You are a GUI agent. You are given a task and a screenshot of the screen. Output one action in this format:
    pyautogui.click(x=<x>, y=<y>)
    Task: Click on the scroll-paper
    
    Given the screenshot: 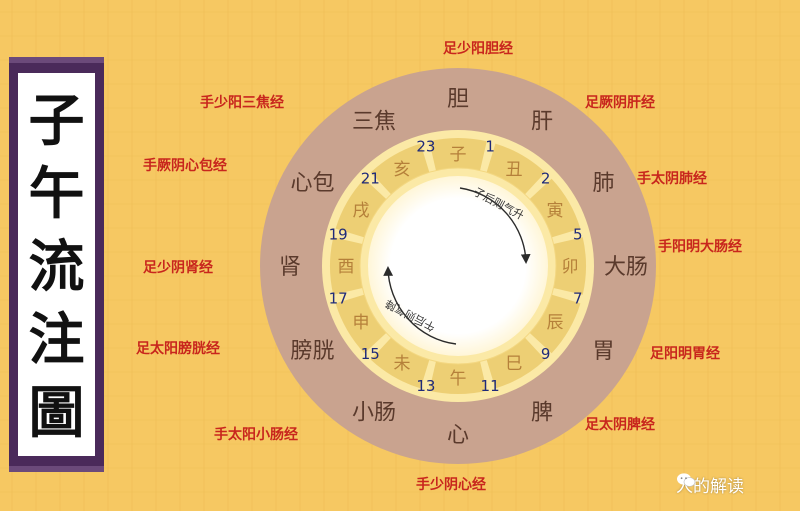 What is the action you would take?
    pyautogui.click(x=56, y=264)
    